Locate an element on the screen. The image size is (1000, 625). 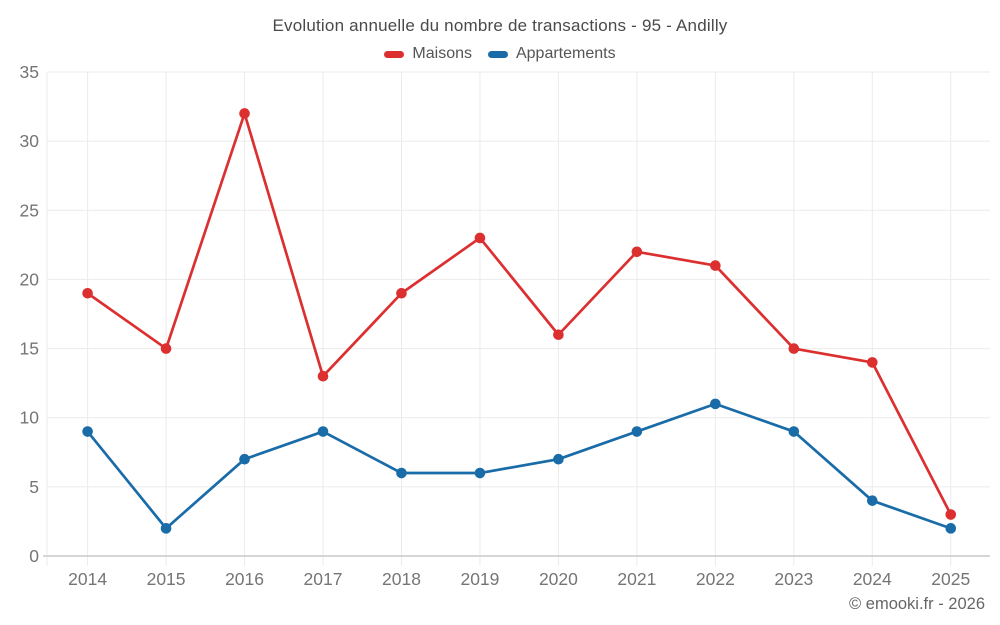
x-tick-label: 2020 is located at coordinates (558, 579).